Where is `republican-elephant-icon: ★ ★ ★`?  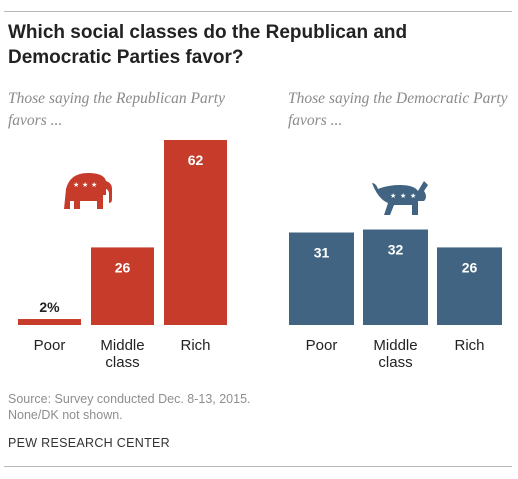 republican-elephant-icon: ★ ★ ★ is located at coordinates (88, 191).